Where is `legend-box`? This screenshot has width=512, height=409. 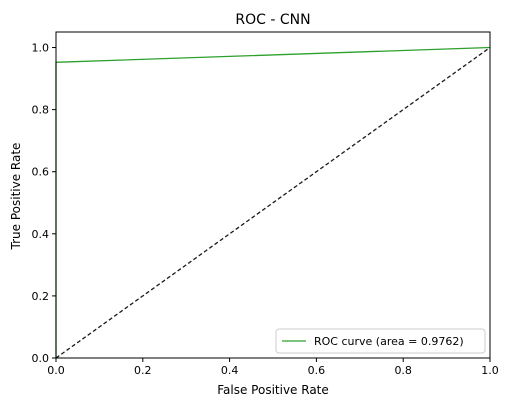
legend-box is located at coordinates (380, 341).